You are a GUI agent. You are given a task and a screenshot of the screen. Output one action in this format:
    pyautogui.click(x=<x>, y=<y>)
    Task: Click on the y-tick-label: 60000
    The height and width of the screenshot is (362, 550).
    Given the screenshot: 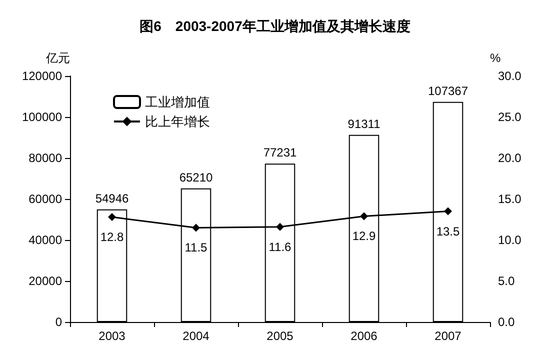 What is the action you would take?
    pyautogui.click(x=45, y=199)
    